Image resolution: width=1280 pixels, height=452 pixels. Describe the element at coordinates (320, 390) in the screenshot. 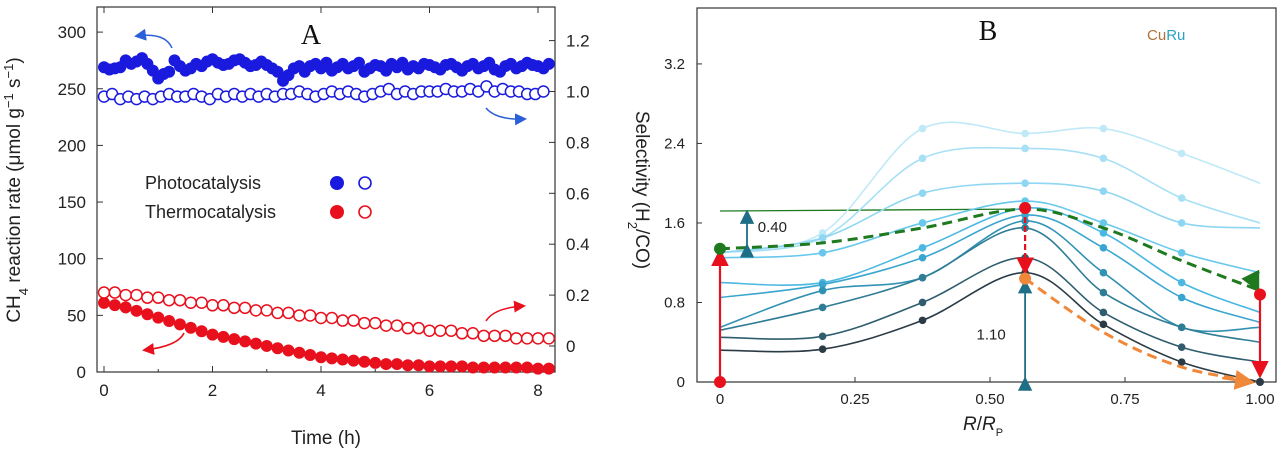

I see `x-tick-label: 4` at that location.